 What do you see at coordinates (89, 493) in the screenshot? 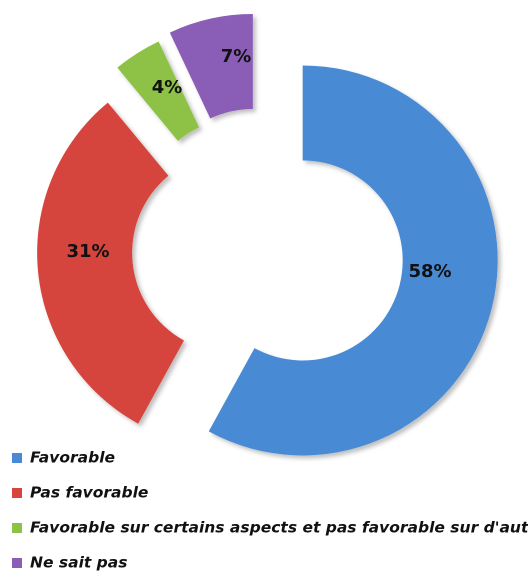
I see `legend-label: Pas favorable` at bounding box center [89, 493].